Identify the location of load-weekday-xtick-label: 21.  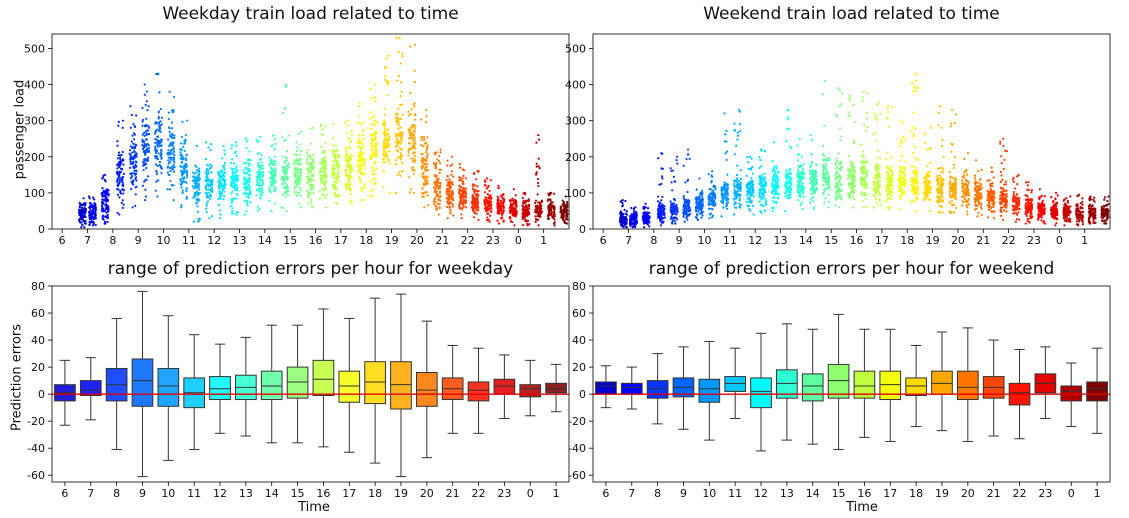
(442, 240).